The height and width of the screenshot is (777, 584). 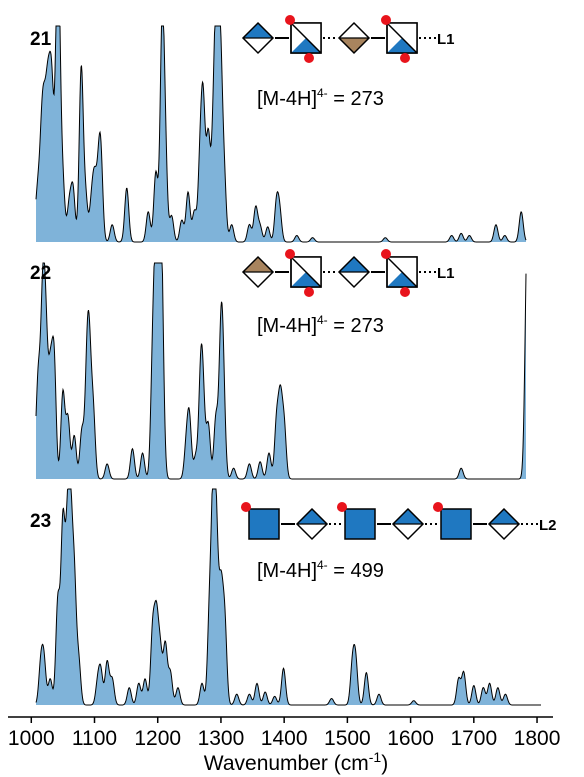 What do you see at coordinates (320, 325) in the screenshot?
I see `mass-annotation-22: [M-4H]4- = 273` at bounding box center [320, 325].